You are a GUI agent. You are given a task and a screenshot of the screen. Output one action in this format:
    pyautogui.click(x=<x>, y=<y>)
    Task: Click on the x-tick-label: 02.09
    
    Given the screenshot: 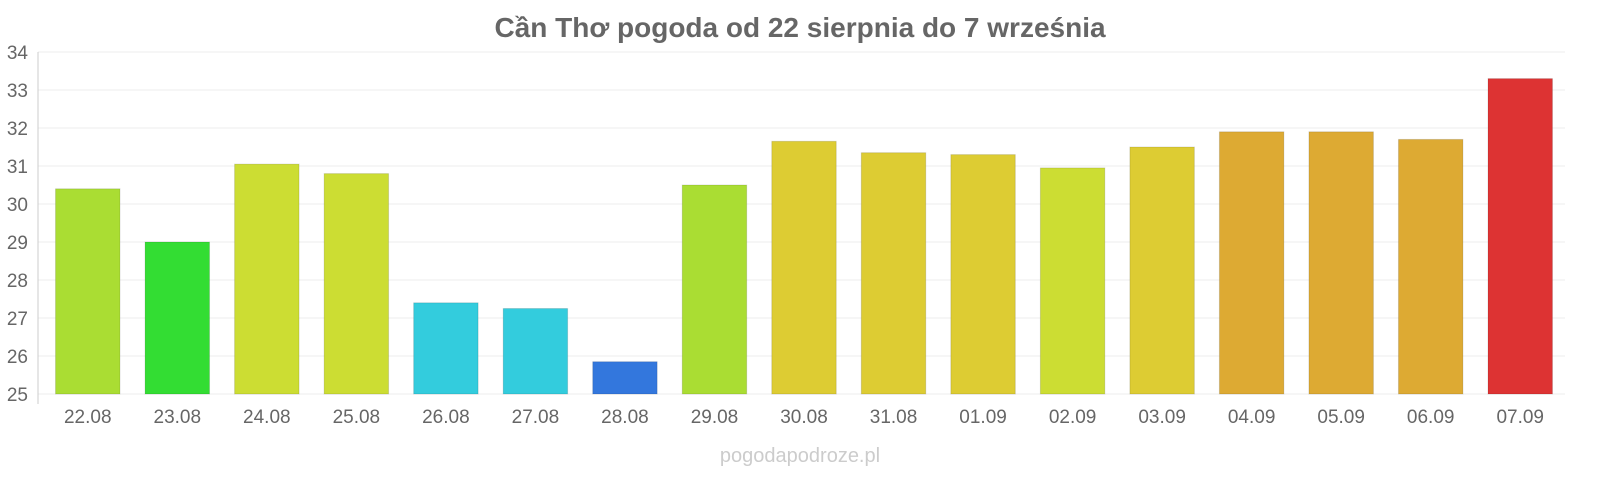 What is the action you would take?
    pyautogui.click(x=1073, y=417)
    